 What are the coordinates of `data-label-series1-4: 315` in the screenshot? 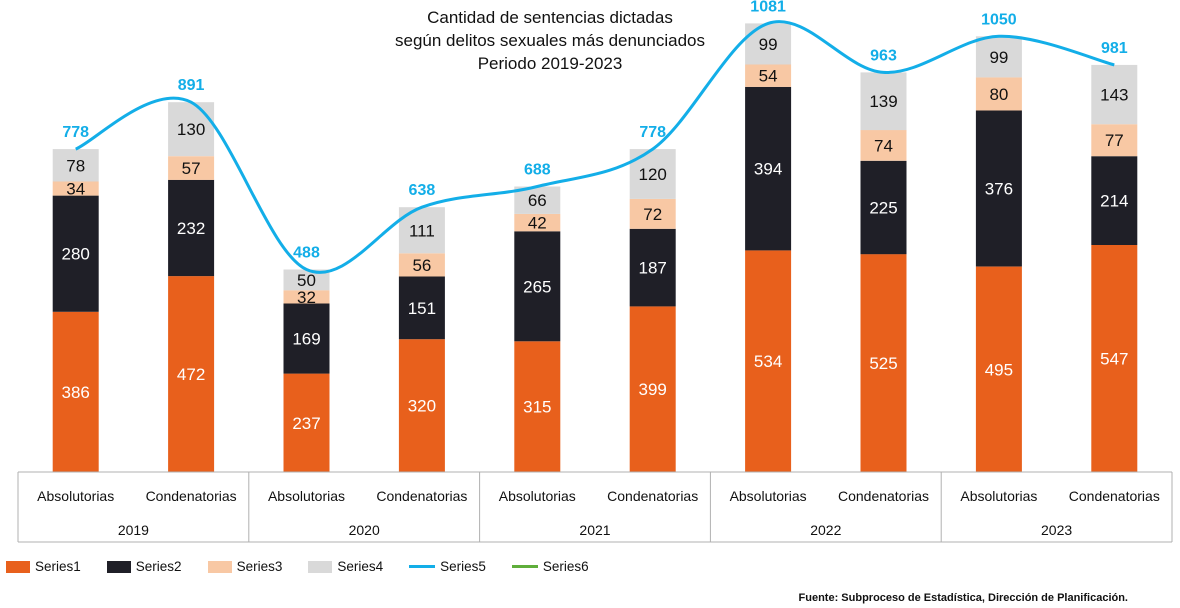 It's located at (537, 407).